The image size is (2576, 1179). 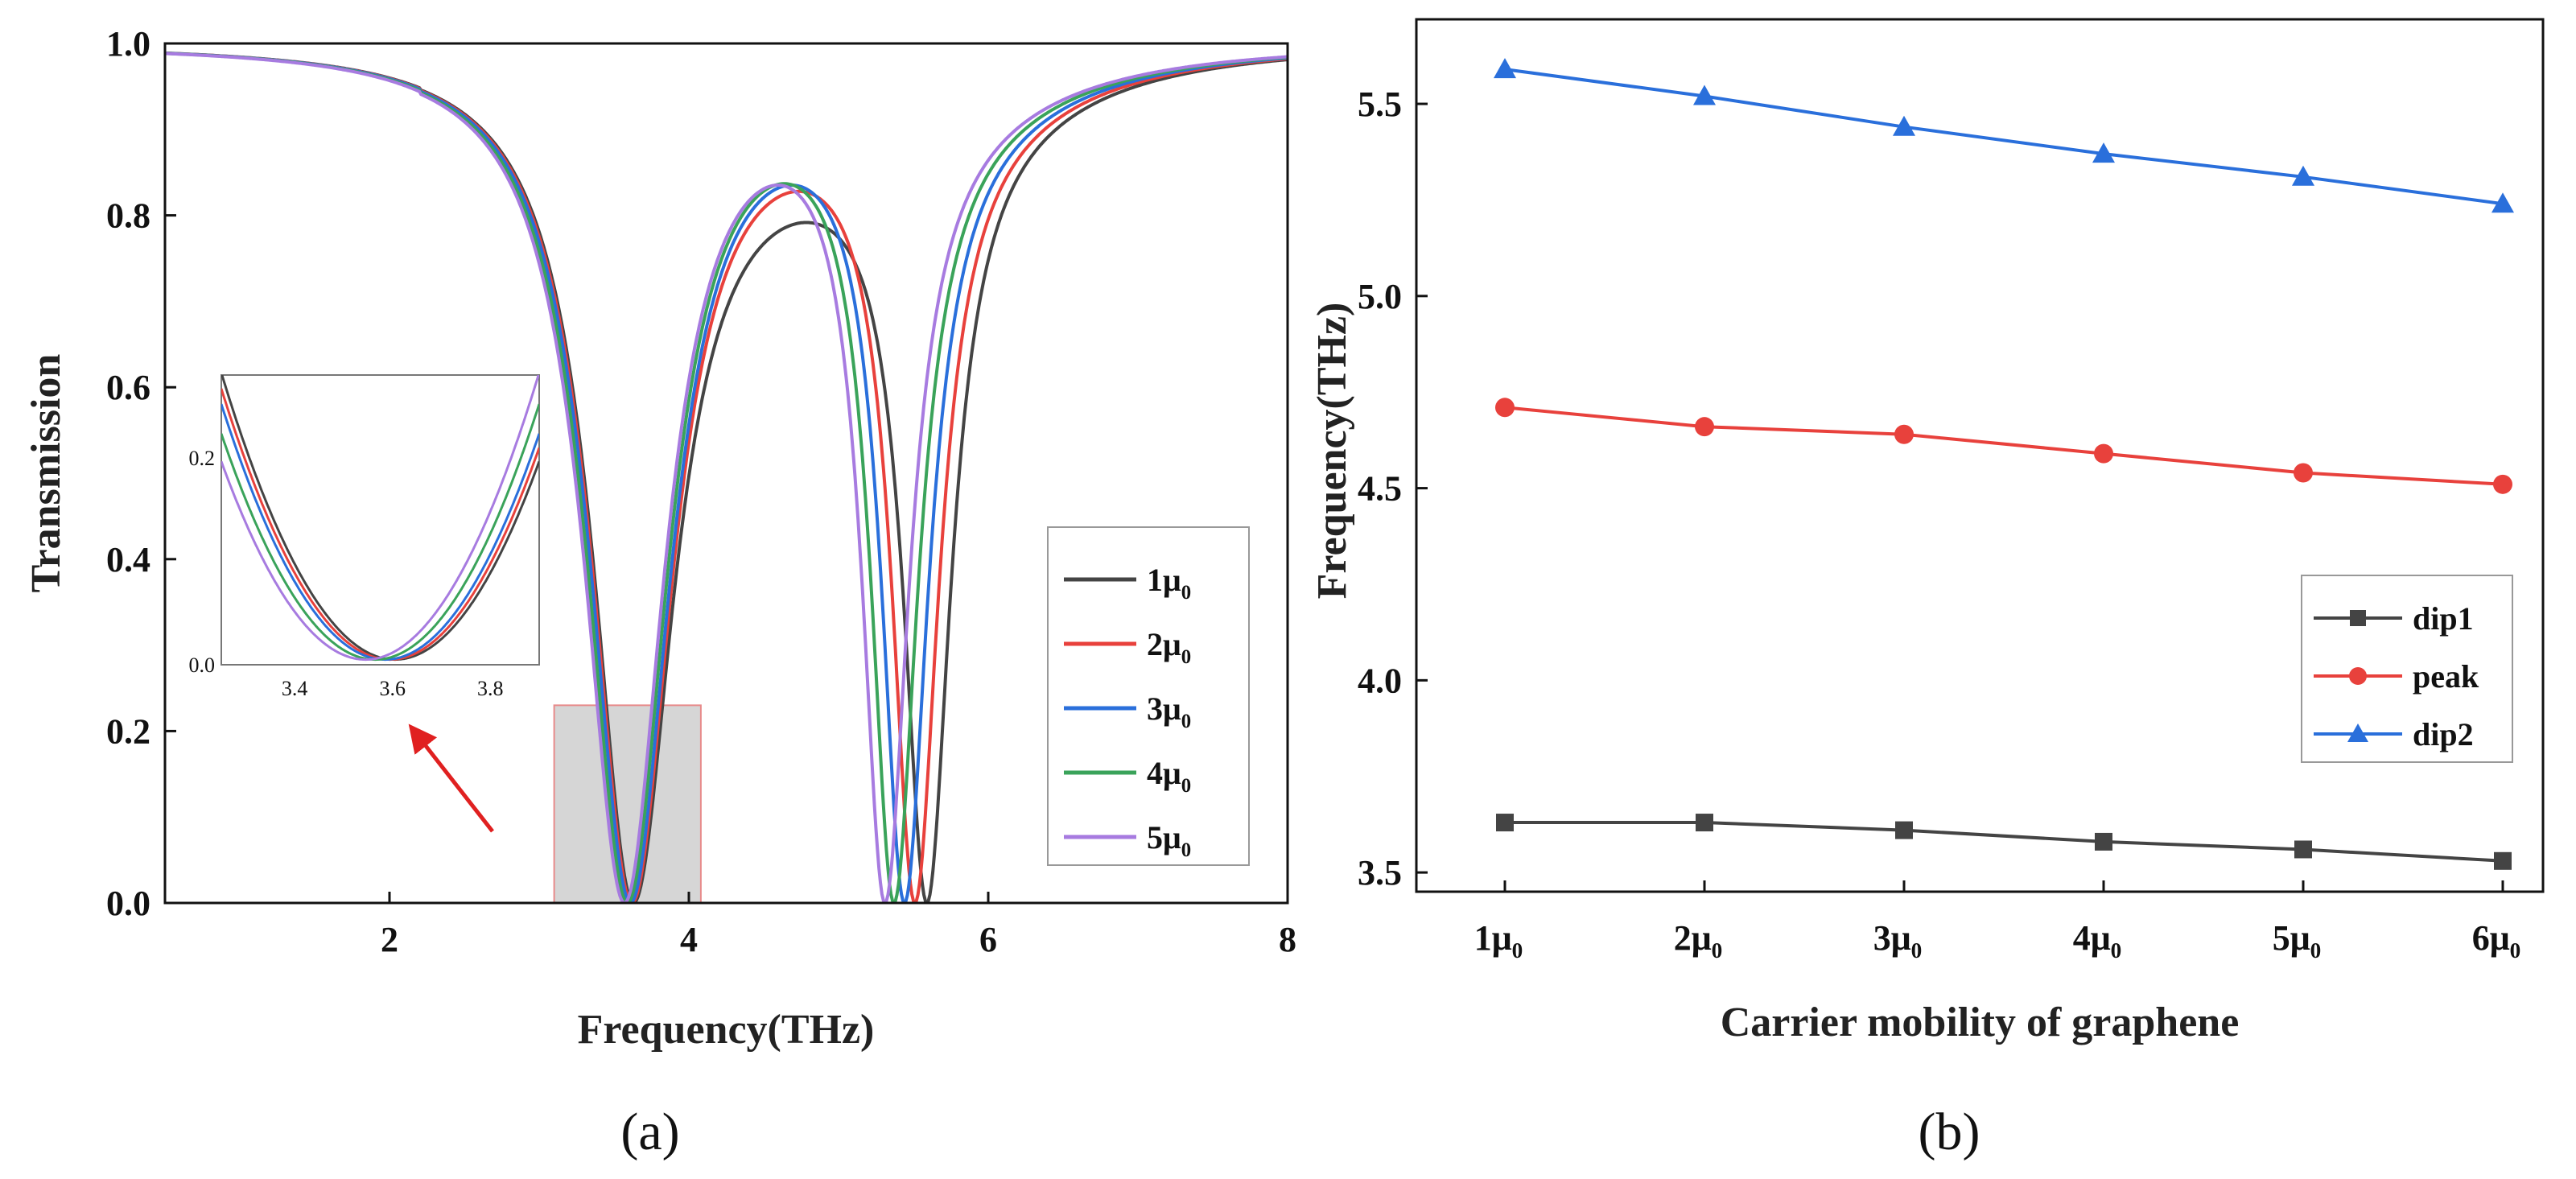 What do you see at coordinates (726, 1030) in the screenshot?
I see `x-axis-title: Frequency(THz)` at bounding box center [726, 1030].